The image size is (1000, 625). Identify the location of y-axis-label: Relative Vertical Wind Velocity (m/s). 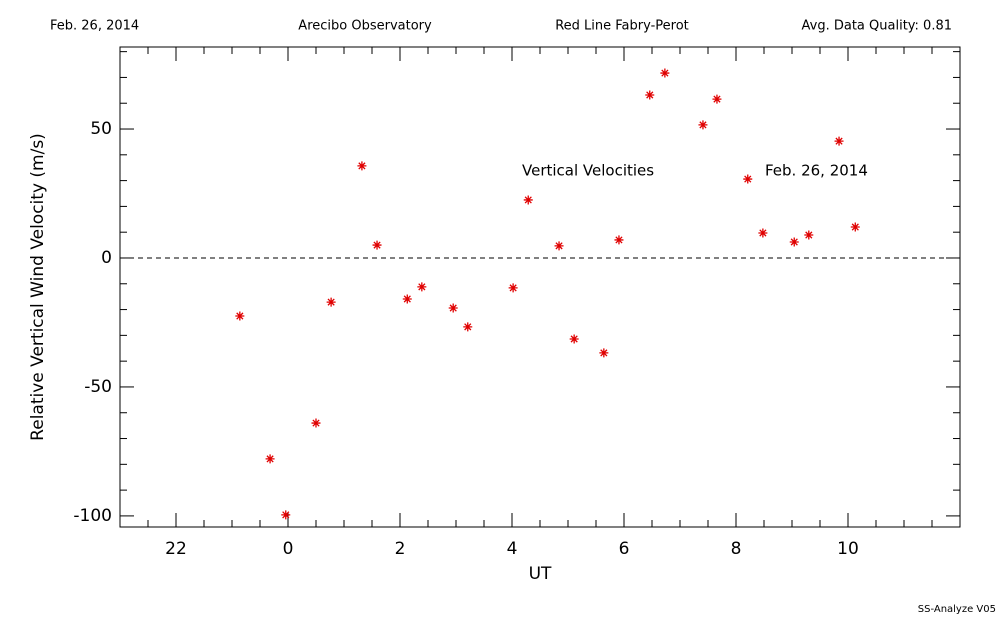
(38, 287).